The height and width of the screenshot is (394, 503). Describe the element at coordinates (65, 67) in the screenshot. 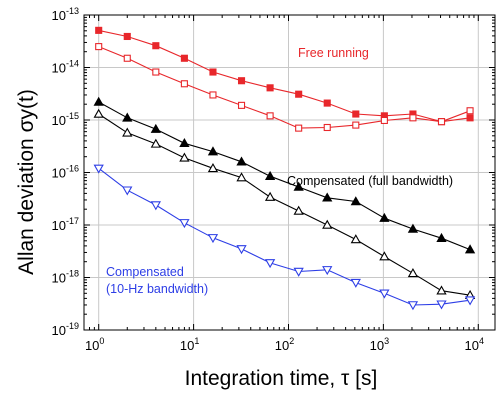

I see `y-tick-label-1: 10-14` at that location.